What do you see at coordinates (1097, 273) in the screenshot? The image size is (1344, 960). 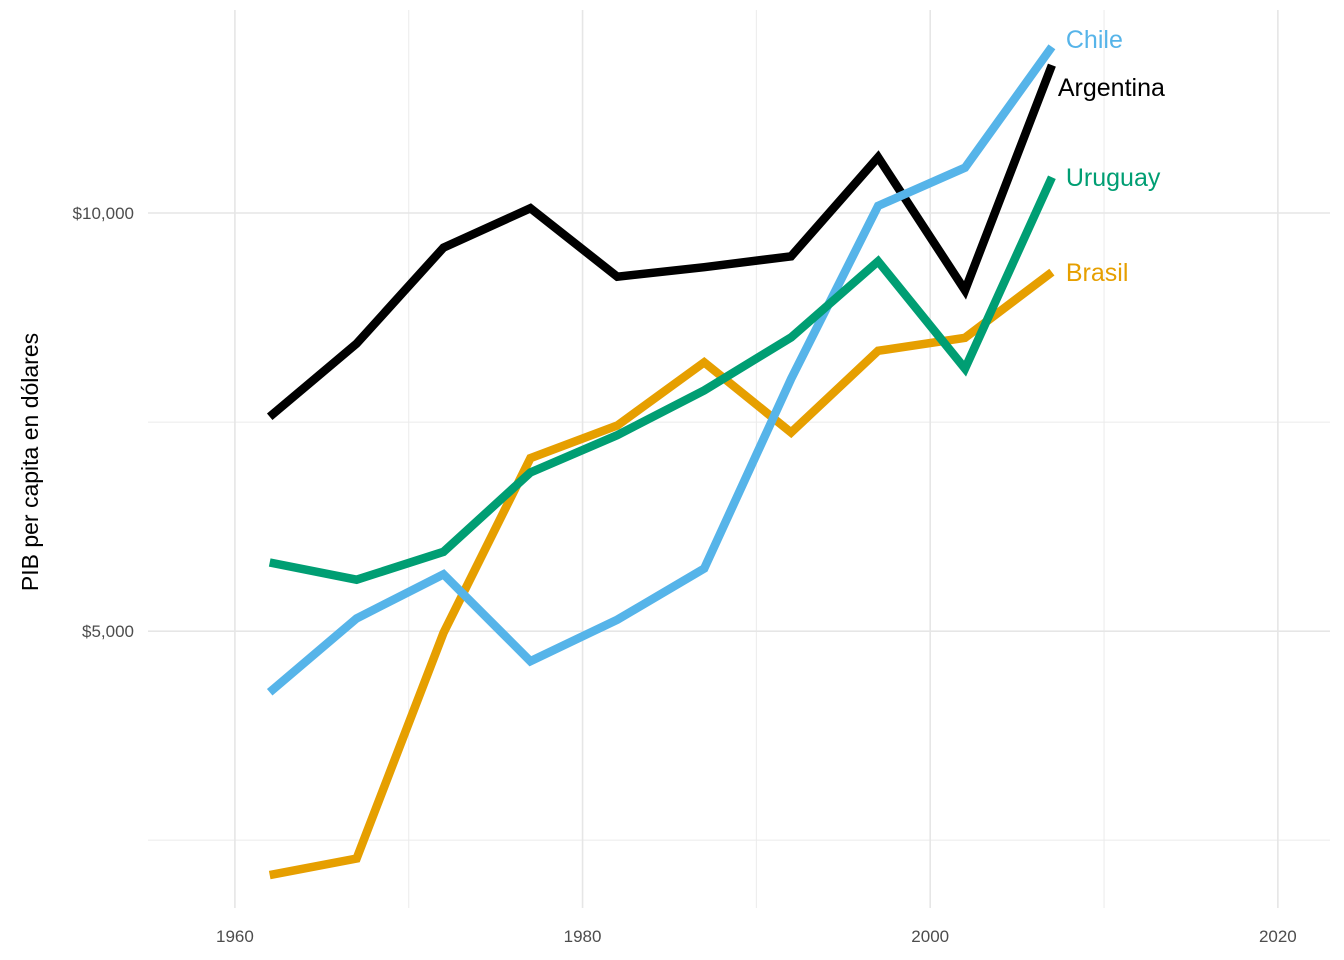 I see `series-label-brasil: Brasil` at bounding box center [1097, 273].